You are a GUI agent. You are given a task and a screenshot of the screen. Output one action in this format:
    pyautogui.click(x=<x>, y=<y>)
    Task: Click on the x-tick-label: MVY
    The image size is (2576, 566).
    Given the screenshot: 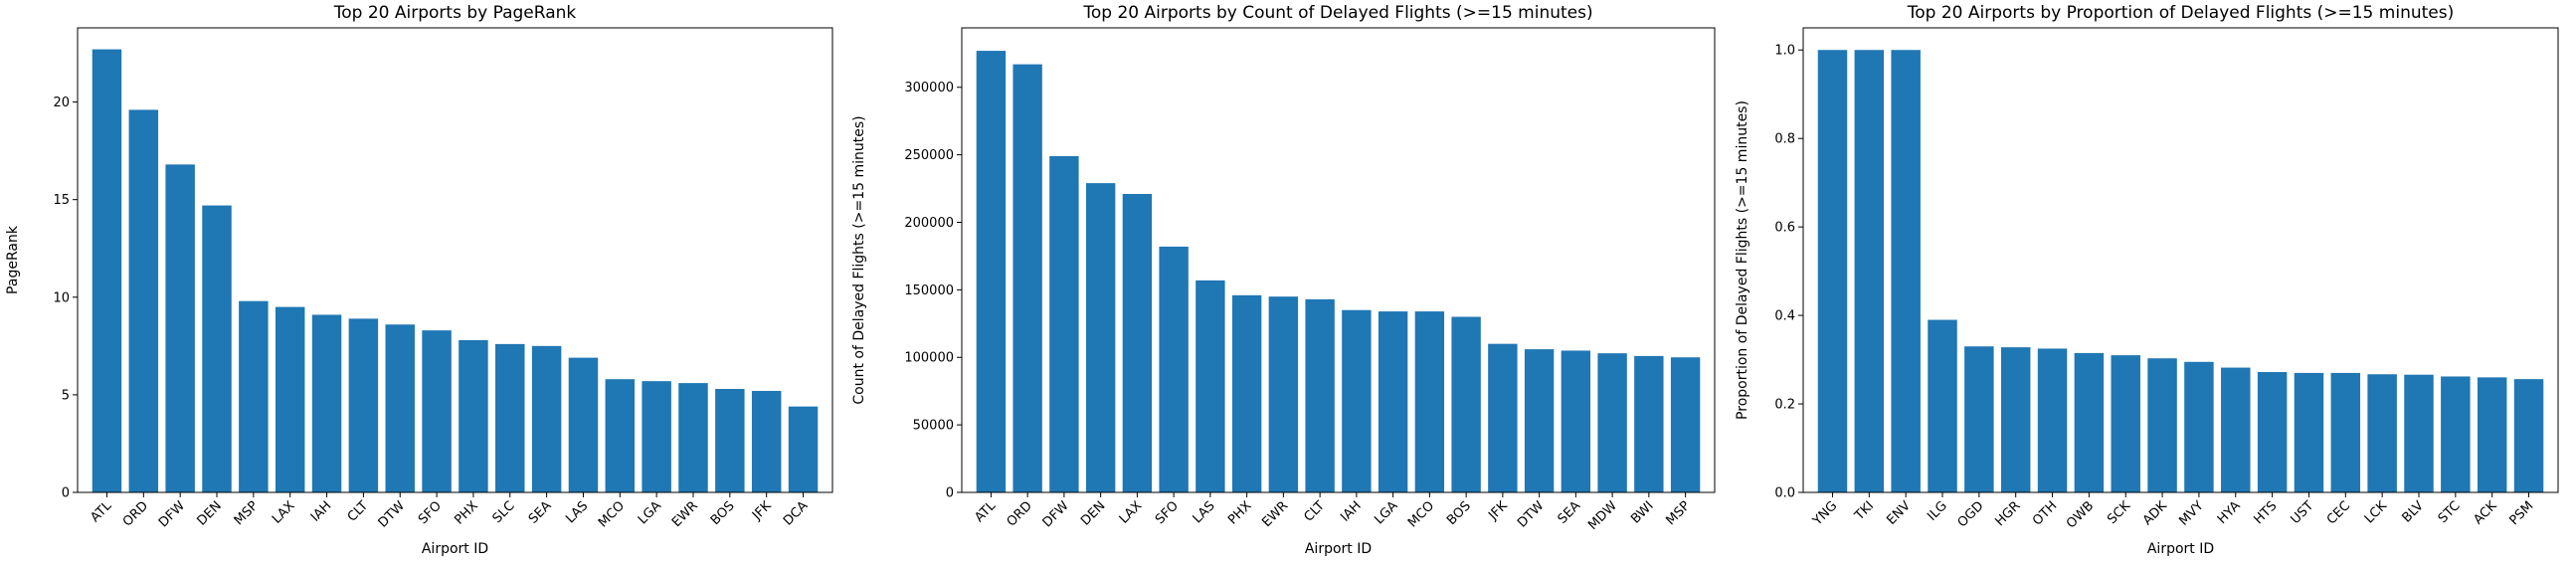 What is the action you would take?
    pyautogui.click(x=2191, y=513)
    